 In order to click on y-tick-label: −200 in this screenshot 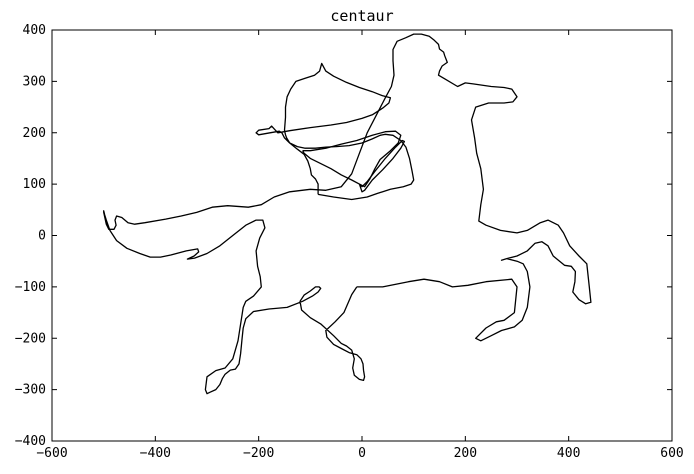, I will do `click(30, 338)`.